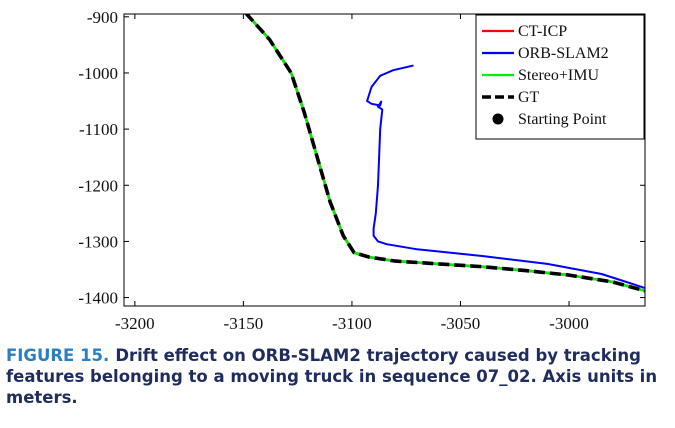 This screenshot has height=428, width=675. Describe the element at coordinates (98, 73) in the screenshot. I see `y-tick-label: -1000` at that location.